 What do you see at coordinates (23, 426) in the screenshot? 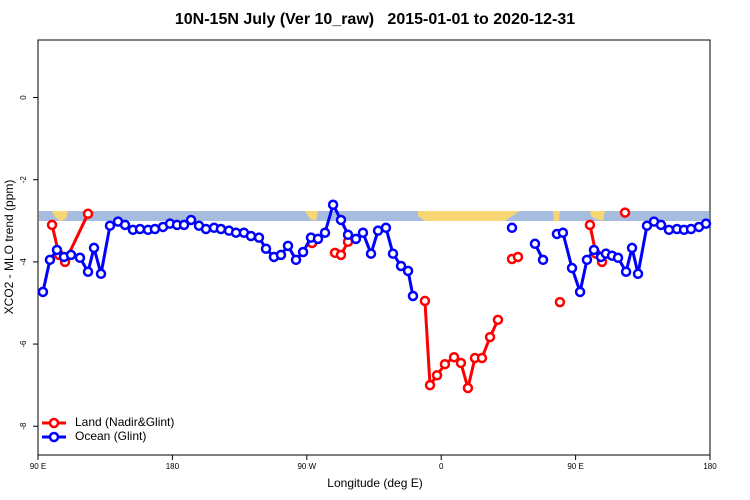
I see `y-tick-label: -8` at bounding box center [23, 426].